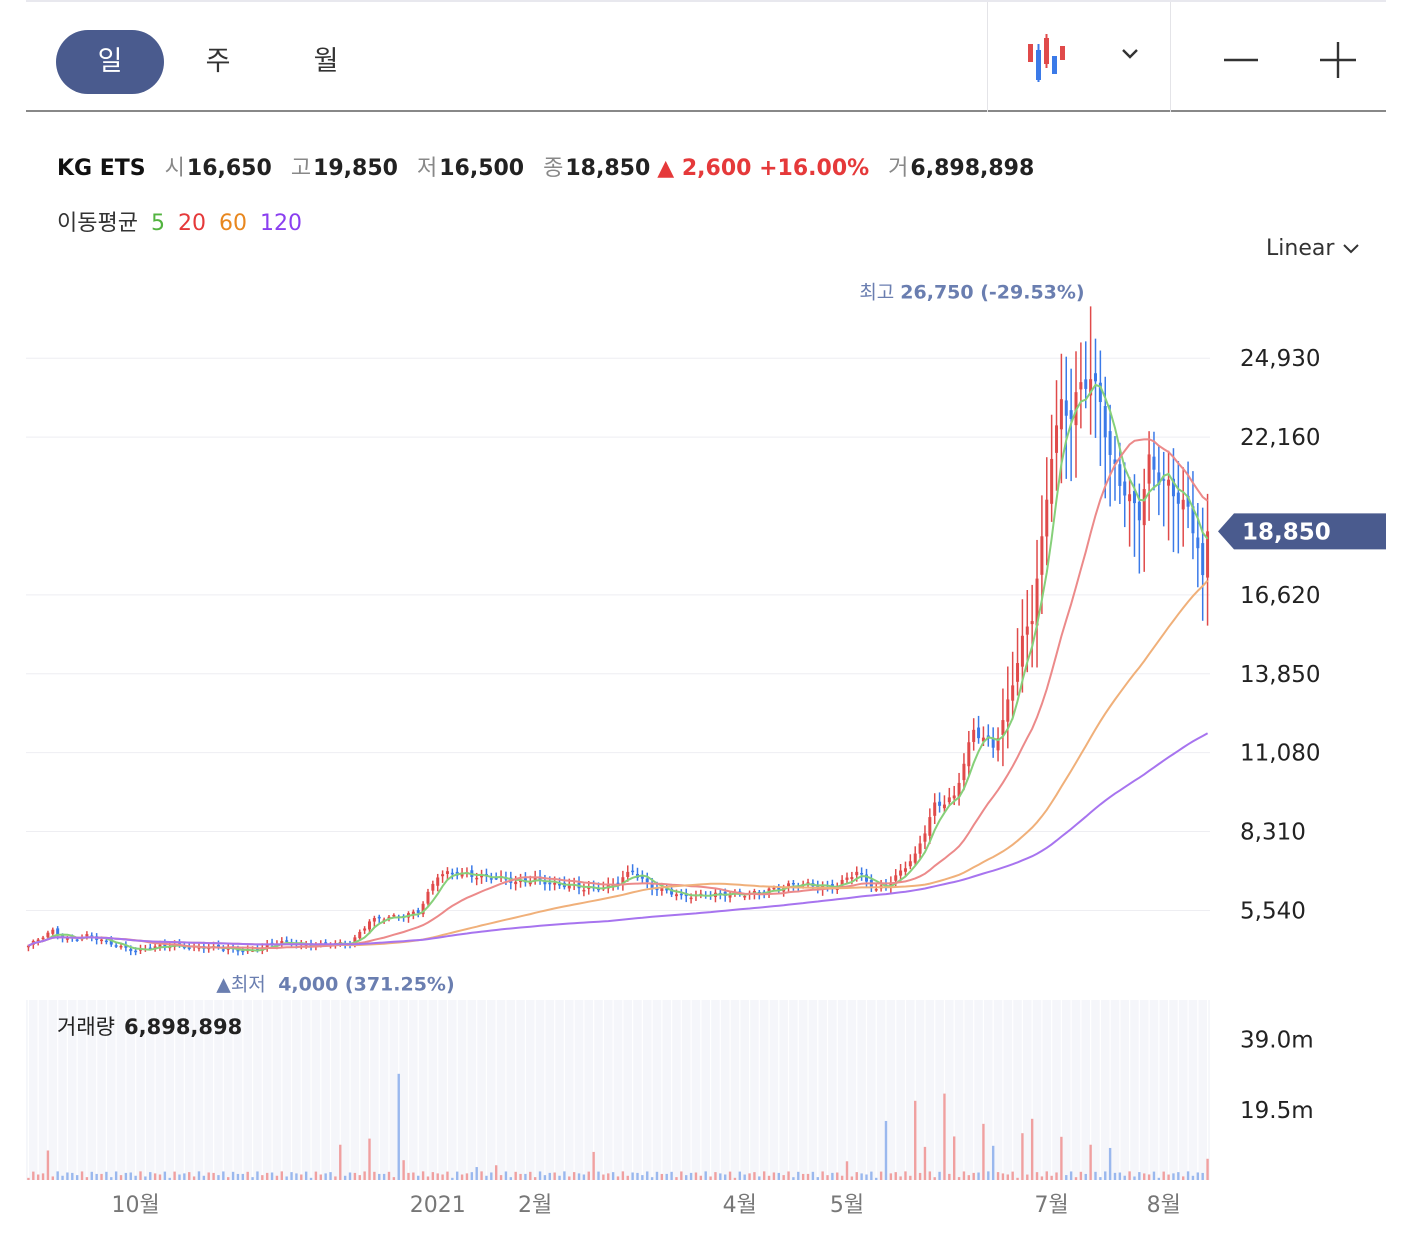  What do you see at coordinates (1273, 833) in the screenshot?
I see `y-tick-label: 8,310` at bounding box center [1273, 833].